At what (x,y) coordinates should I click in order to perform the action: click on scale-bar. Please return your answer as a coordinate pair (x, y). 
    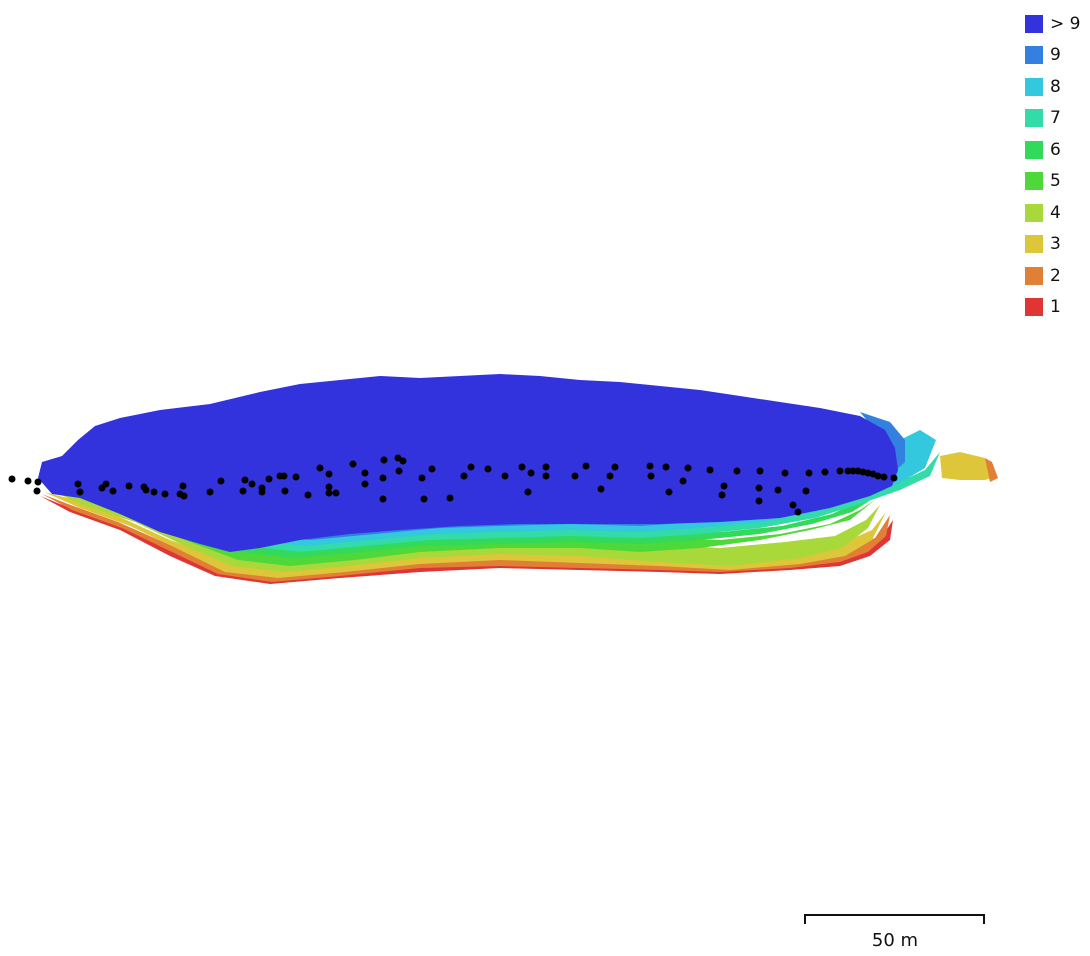
    Looking at the image, I should click on (894, 921).